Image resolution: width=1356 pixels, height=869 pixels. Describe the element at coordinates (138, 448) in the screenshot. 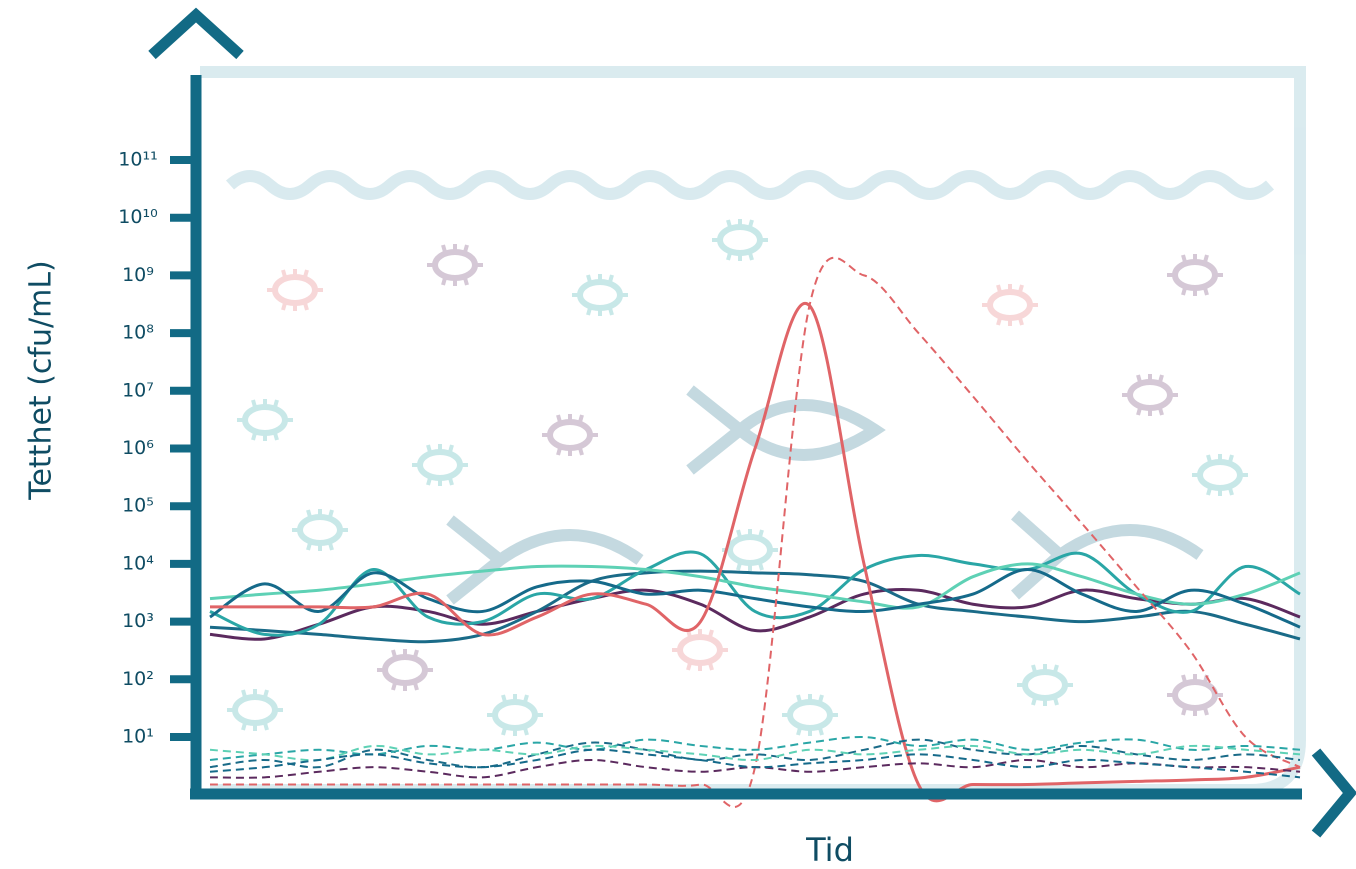

I see `y-tick-label: 10⁶` at that location.